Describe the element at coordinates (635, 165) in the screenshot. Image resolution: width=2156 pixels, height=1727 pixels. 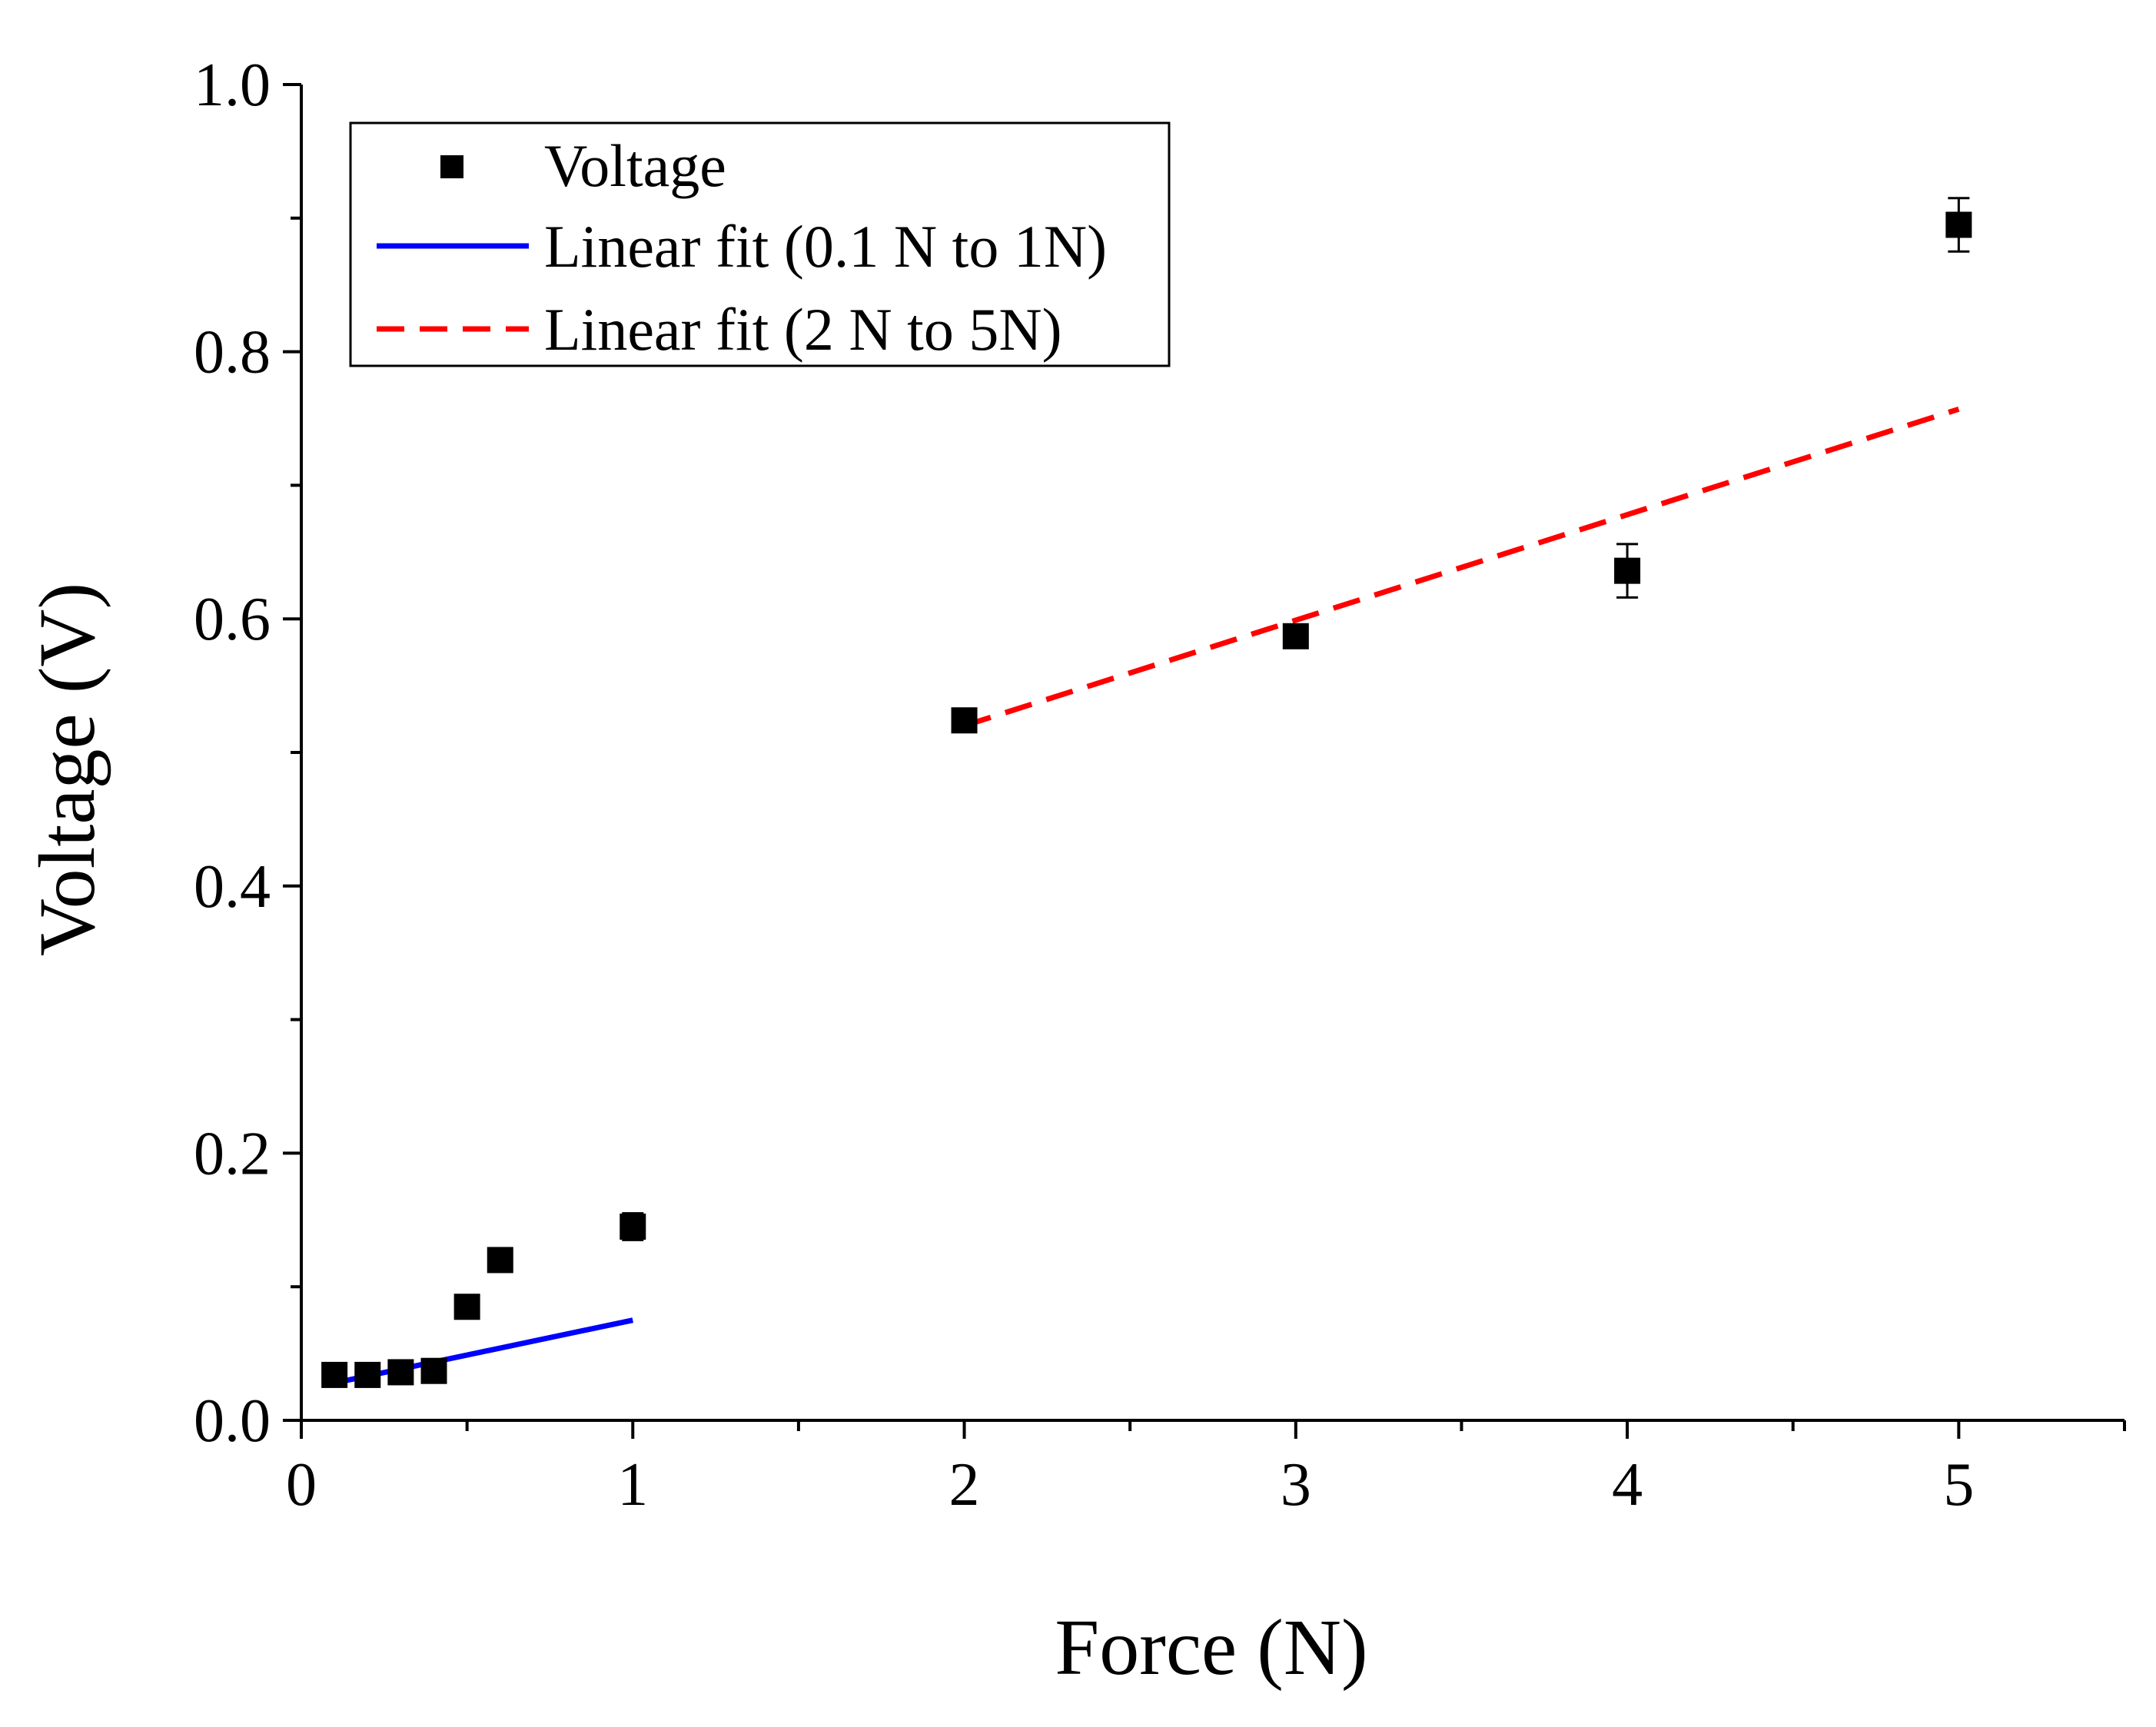
I see `legend-label-voltage: Voltage` at that location.